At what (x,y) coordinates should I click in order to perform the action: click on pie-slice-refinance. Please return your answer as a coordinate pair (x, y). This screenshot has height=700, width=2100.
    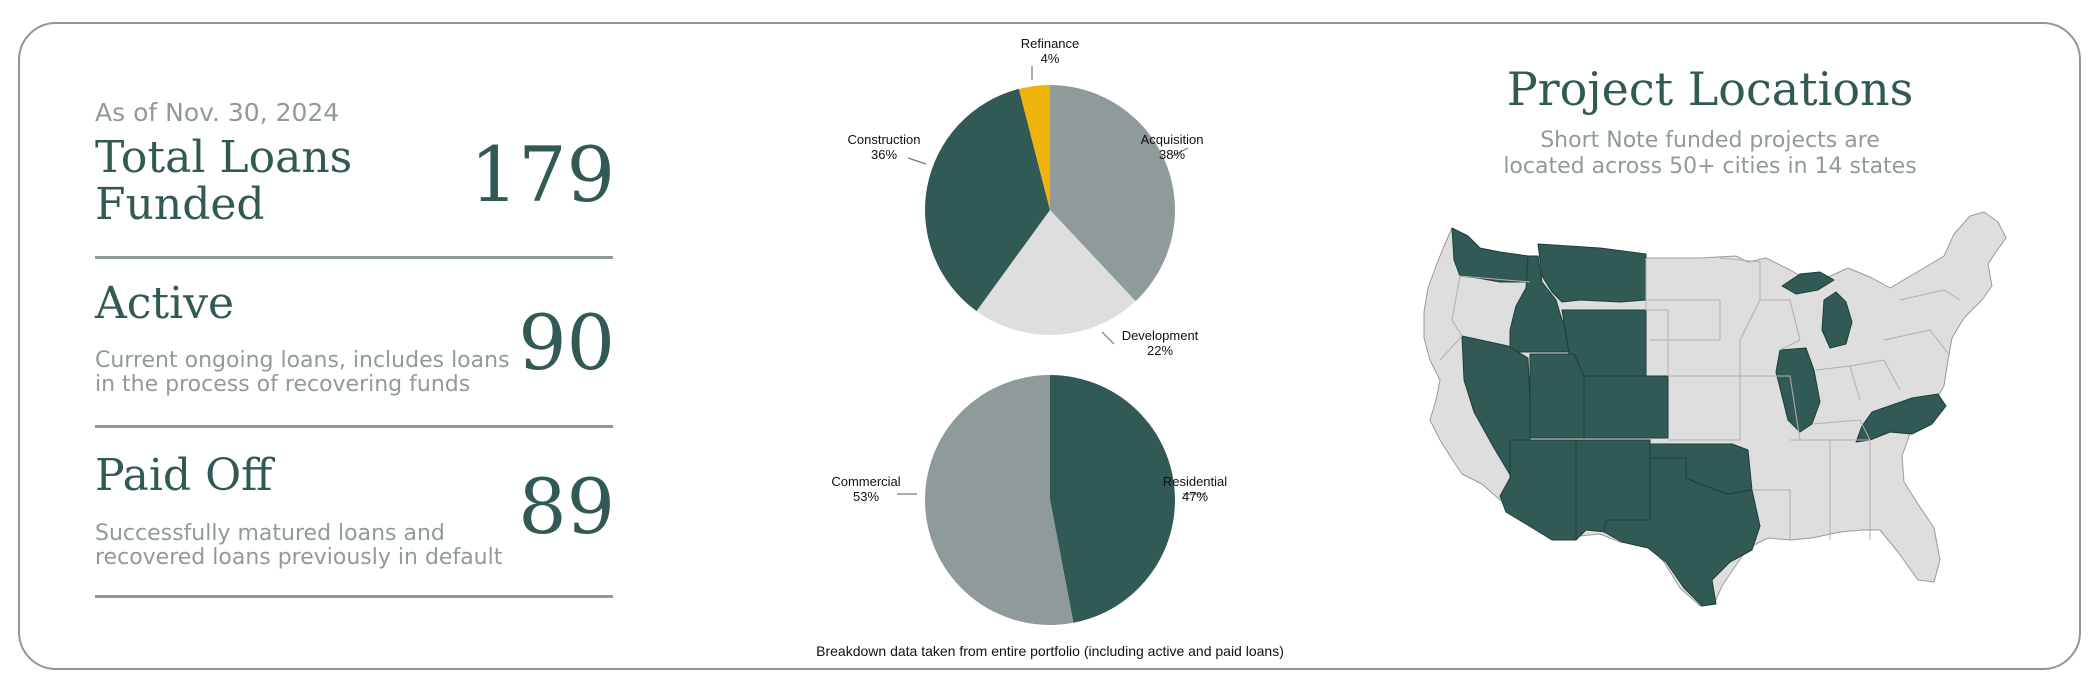
    Looking at the image, I should click on (1034, 147).